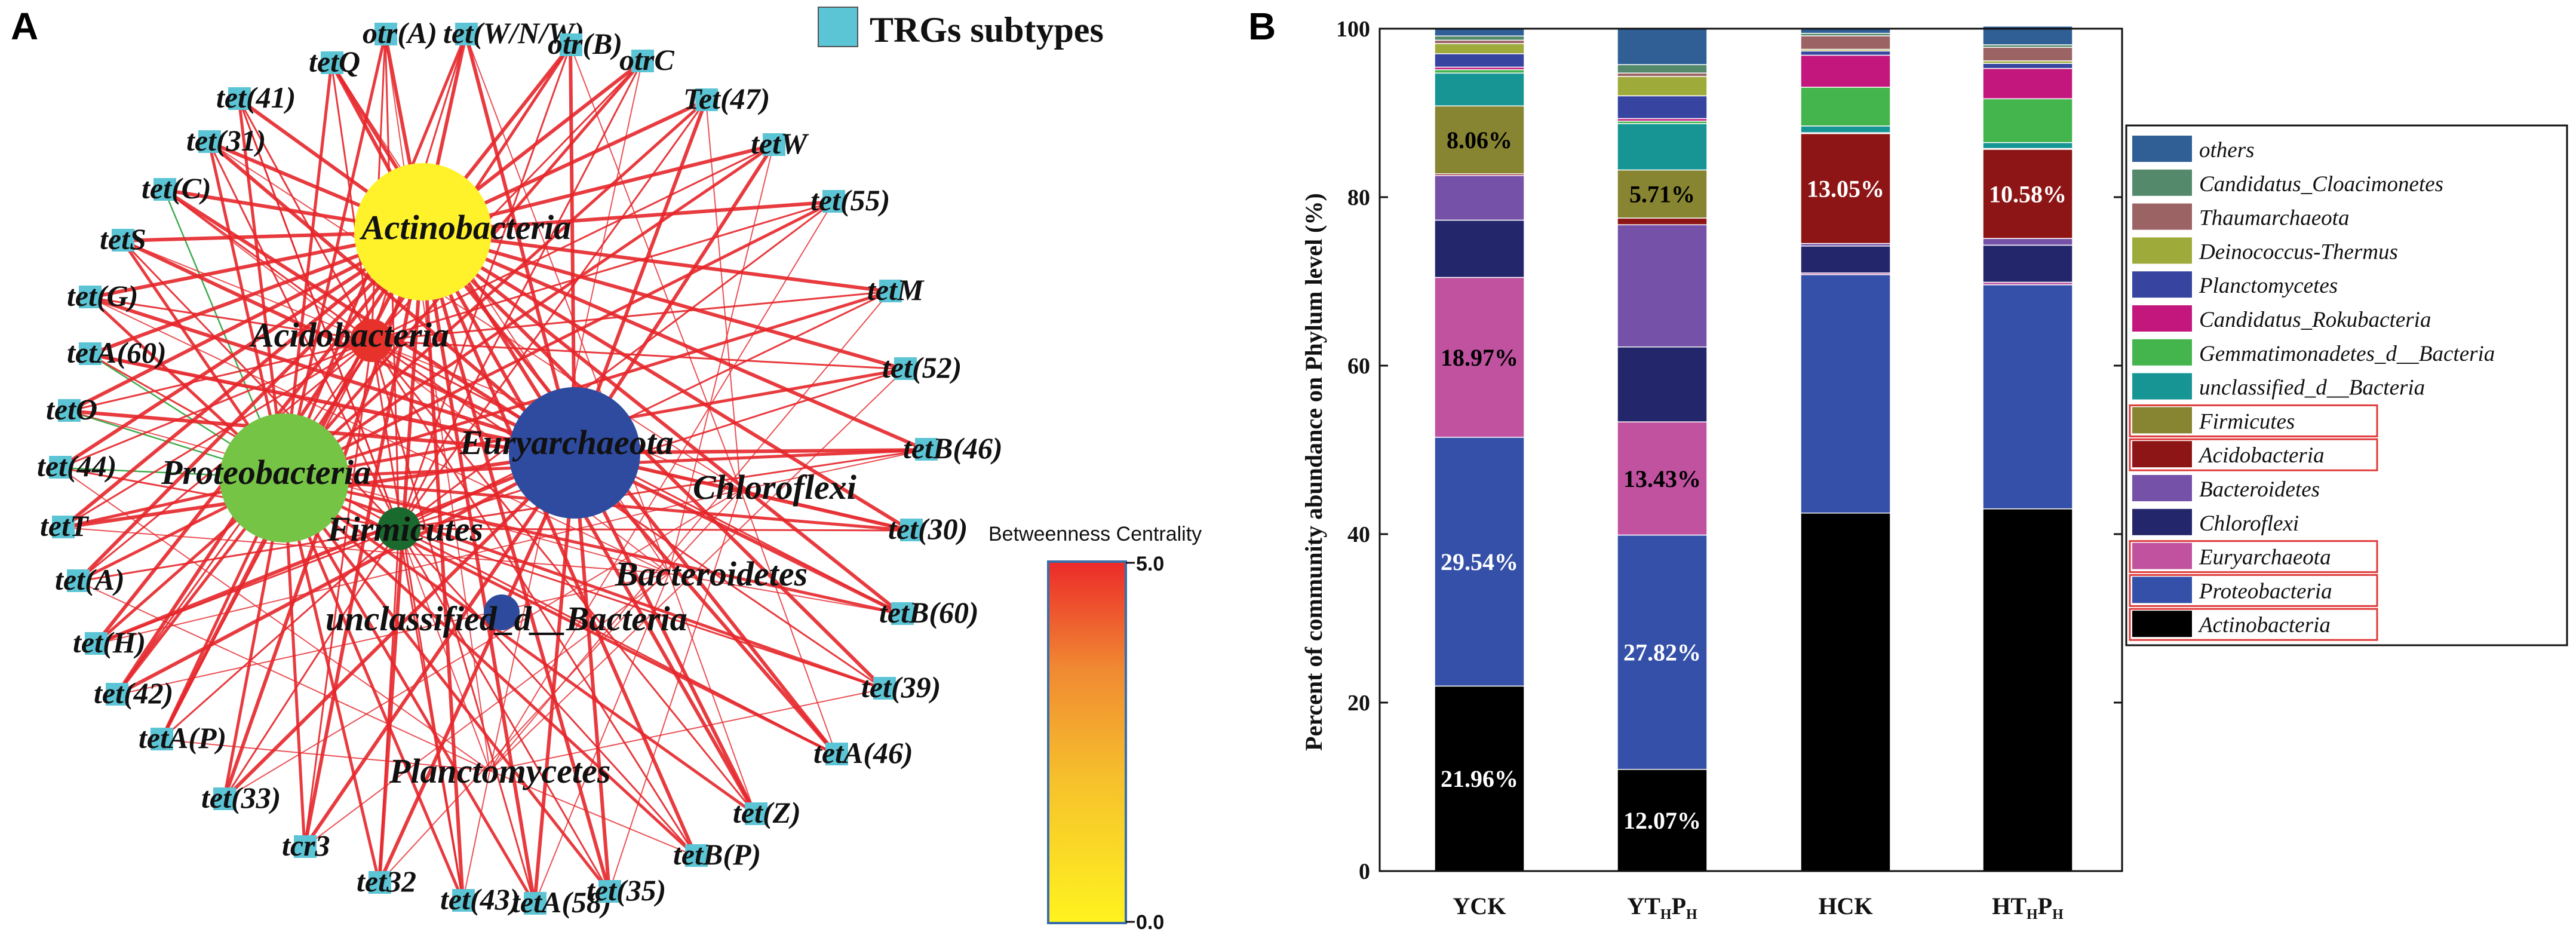 The height and width of the screenshot is (935, 2576). Describe the element at coordinates (2027, 120) in the screenshot. I see `bar-gemmatimonadetes-d-bacteria-hthph` at that location.